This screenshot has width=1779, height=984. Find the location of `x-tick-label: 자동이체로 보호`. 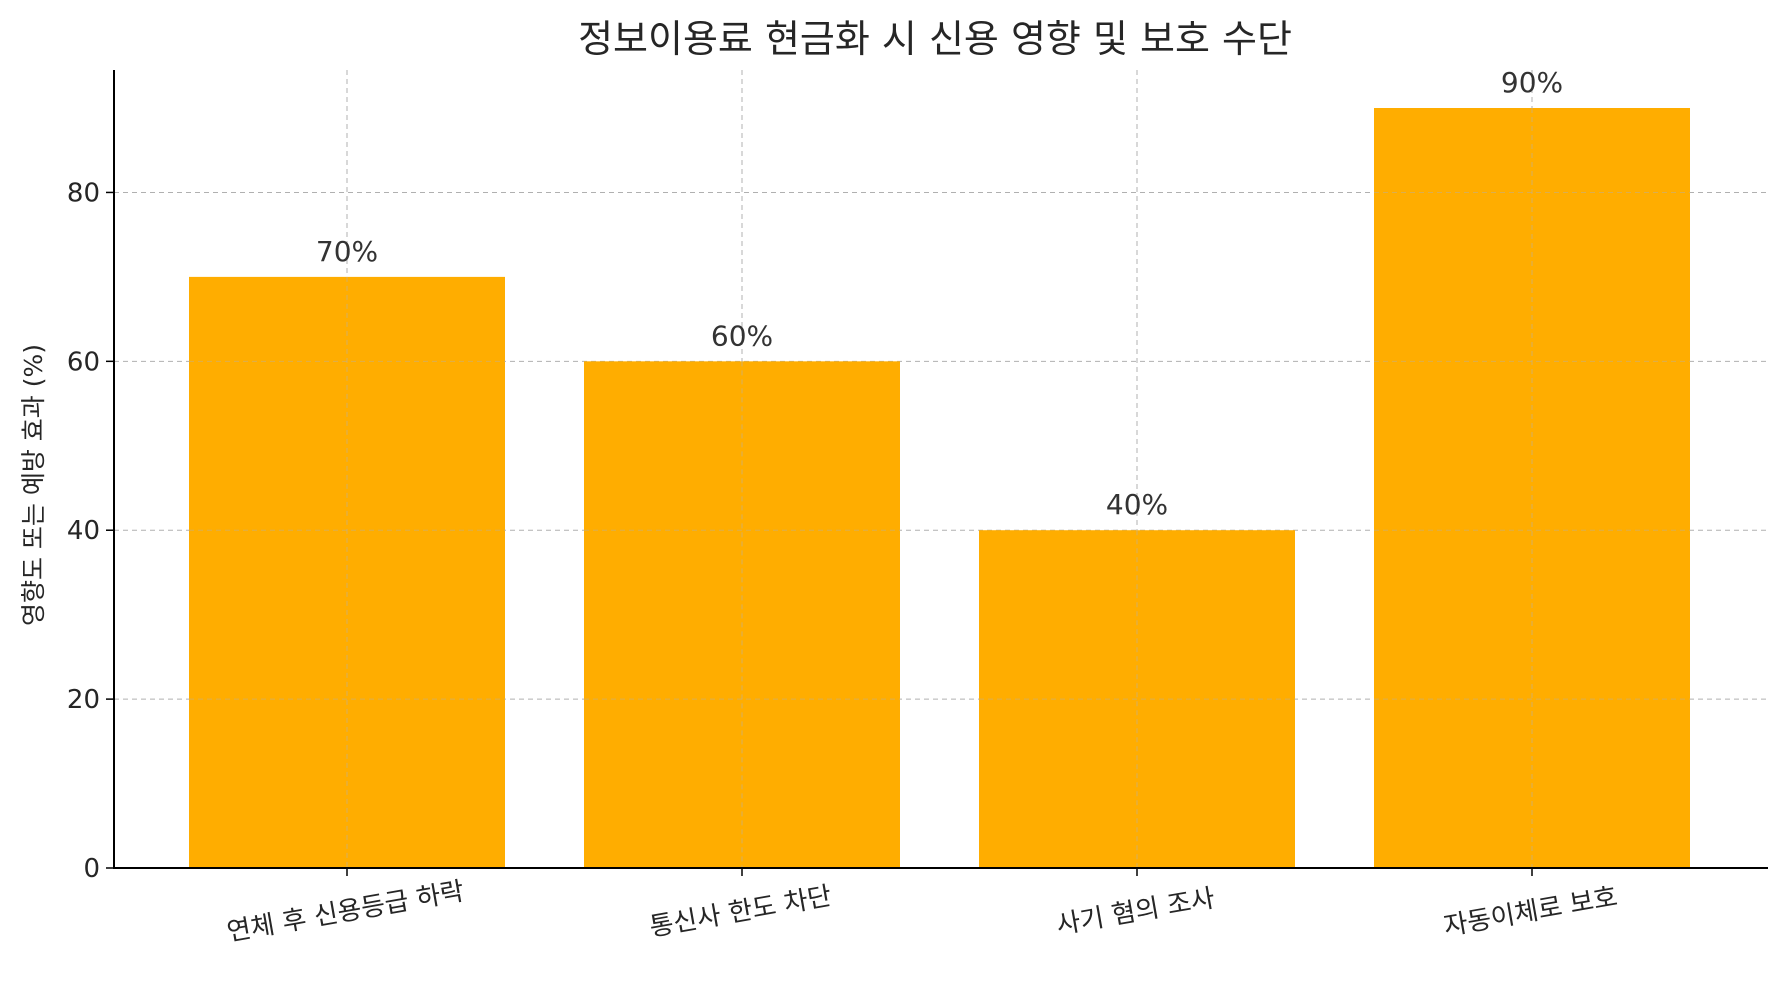

x-tick-label: 자동이체로 보호 is located at coordinates (1530, 912).